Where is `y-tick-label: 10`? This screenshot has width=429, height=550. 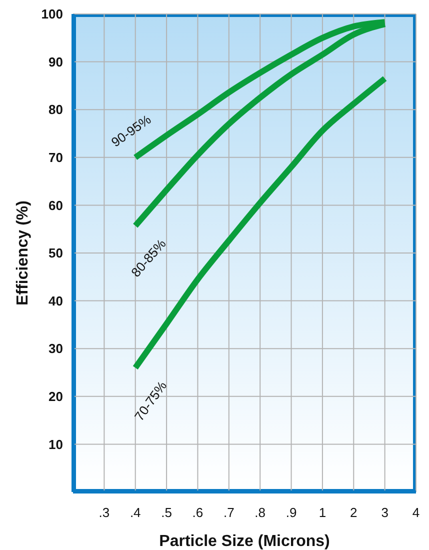 y-tick-label: 10 is located at coordinates (55, 444).